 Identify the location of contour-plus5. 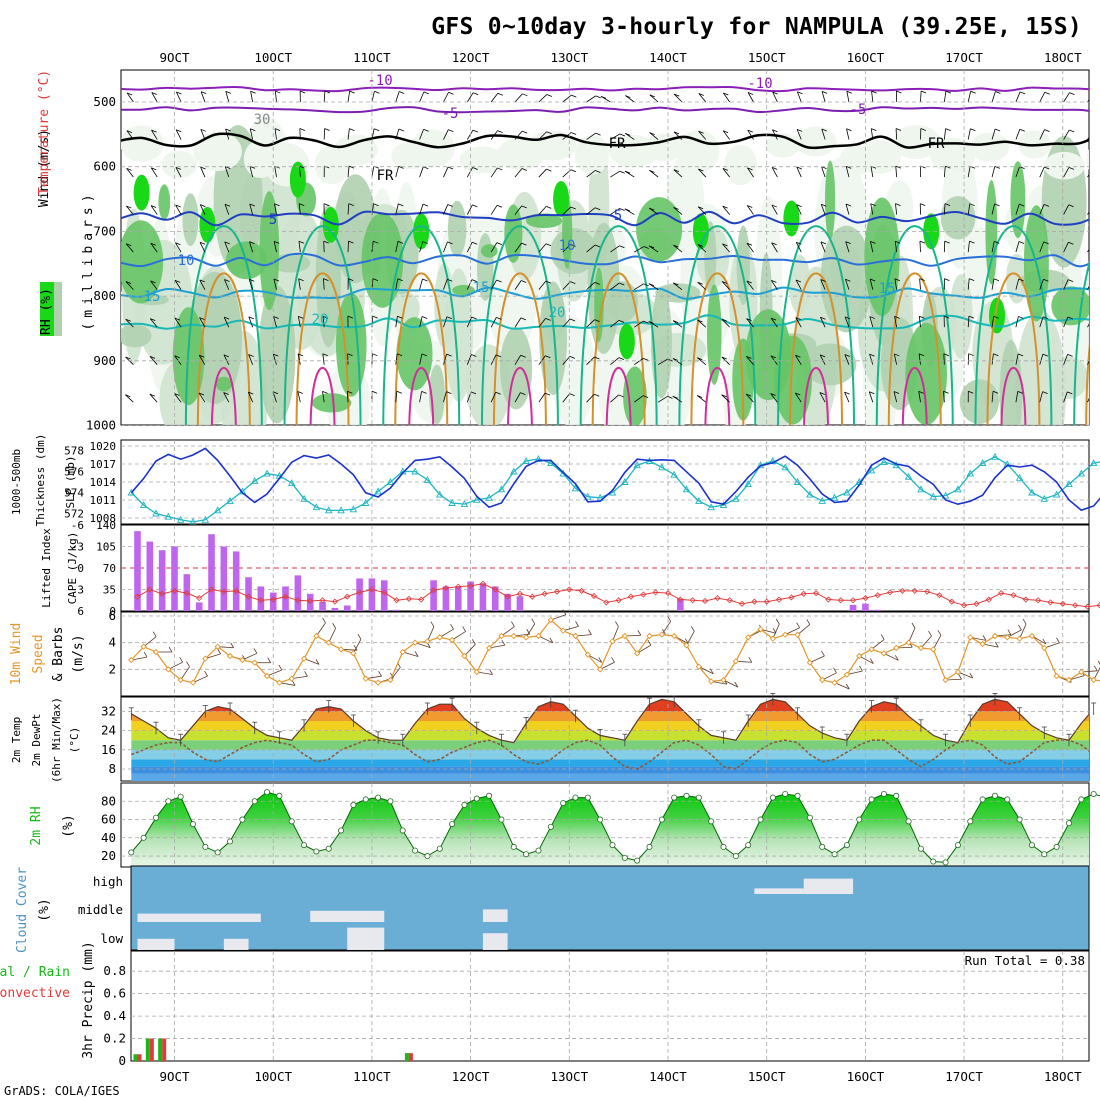
(605, 218).